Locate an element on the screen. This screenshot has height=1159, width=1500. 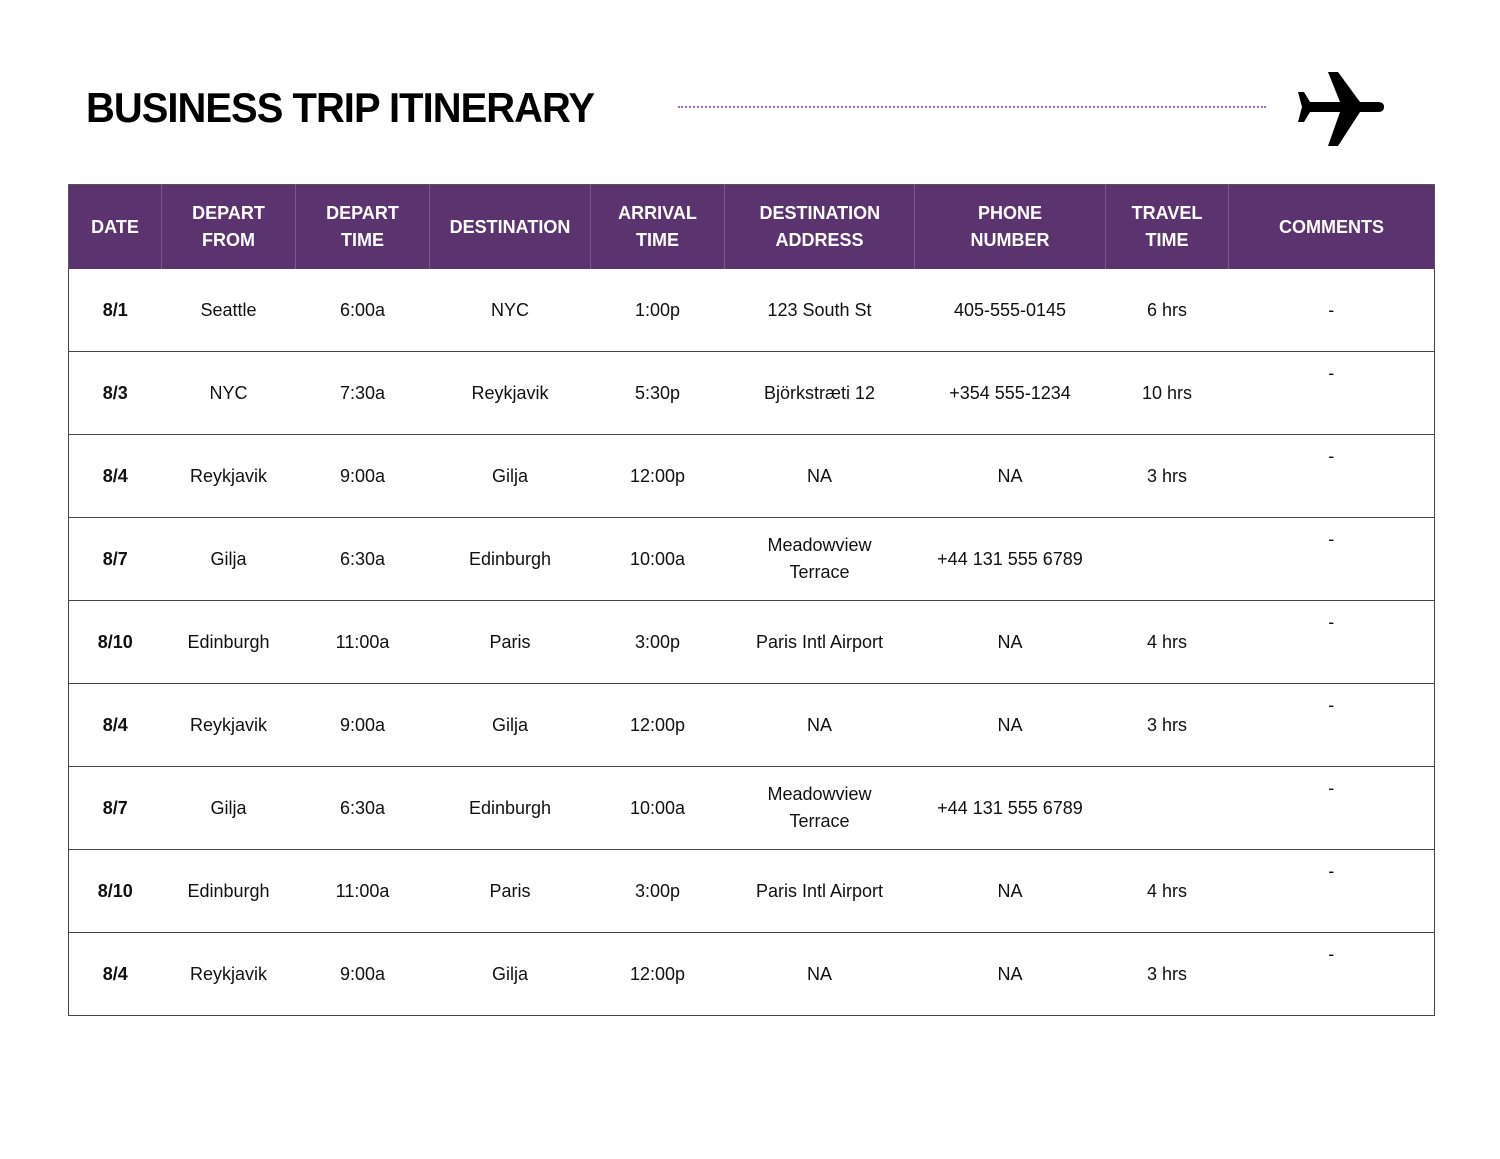
address-cell: Björkstræti 12 is located at coordinates (819, 393).